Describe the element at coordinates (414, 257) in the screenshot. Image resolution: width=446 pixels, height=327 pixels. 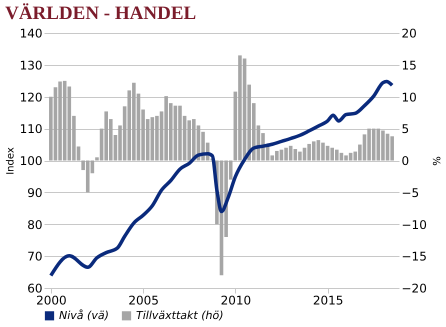
I see `y2-tick-label: −15` at that location.